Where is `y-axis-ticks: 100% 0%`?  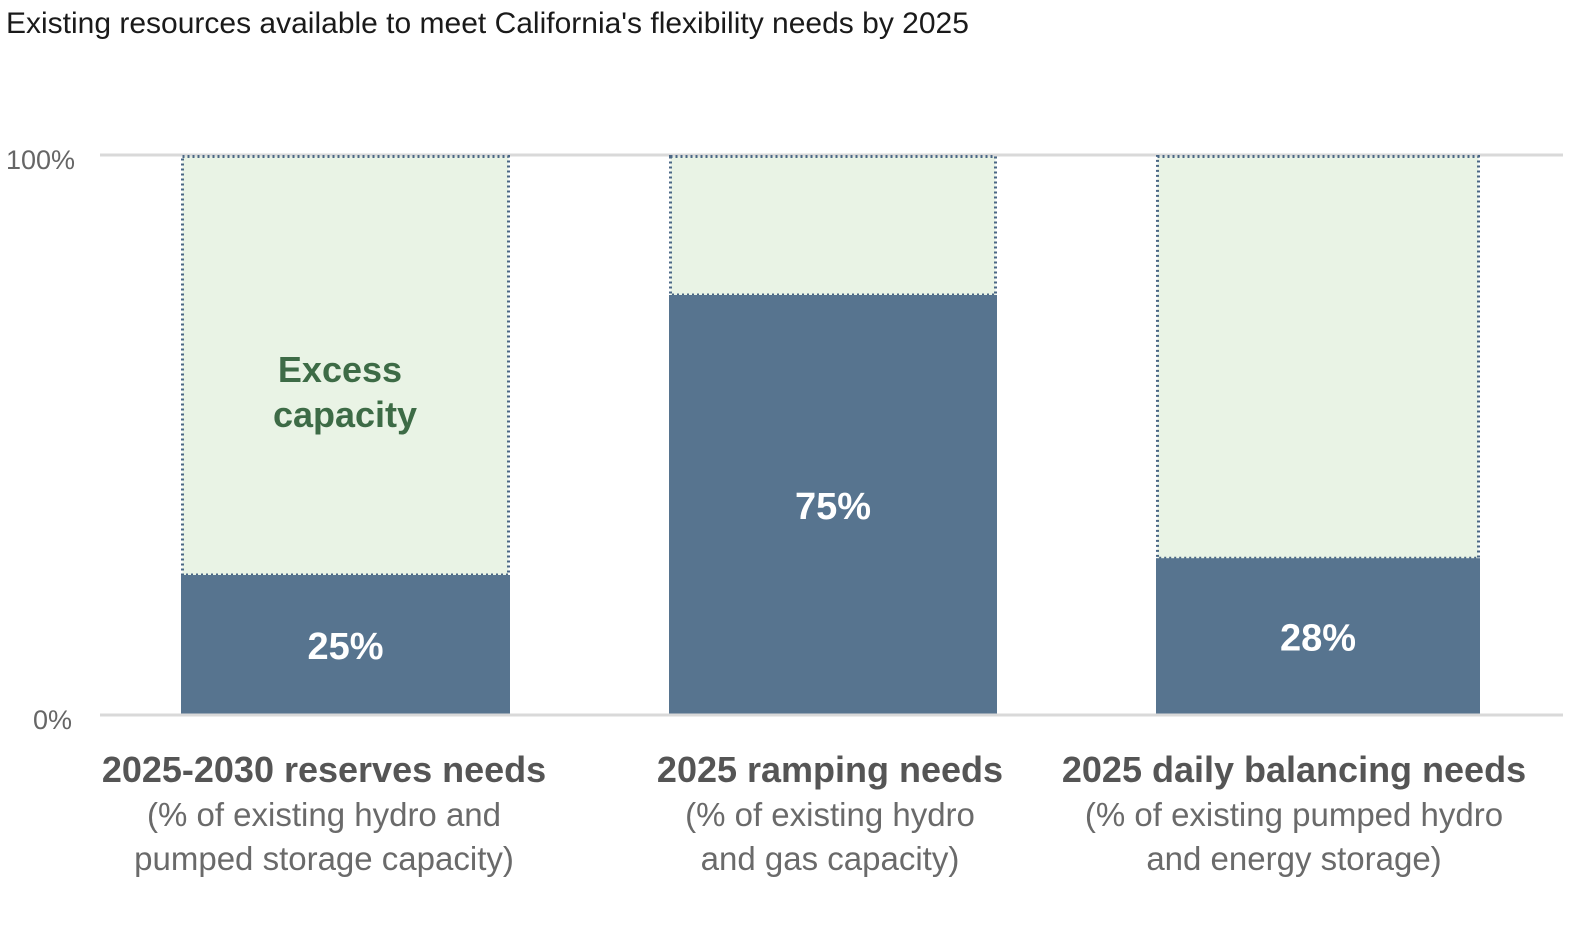
y-axis-ticks: 100% 0% is located at coordinates (40, 440).